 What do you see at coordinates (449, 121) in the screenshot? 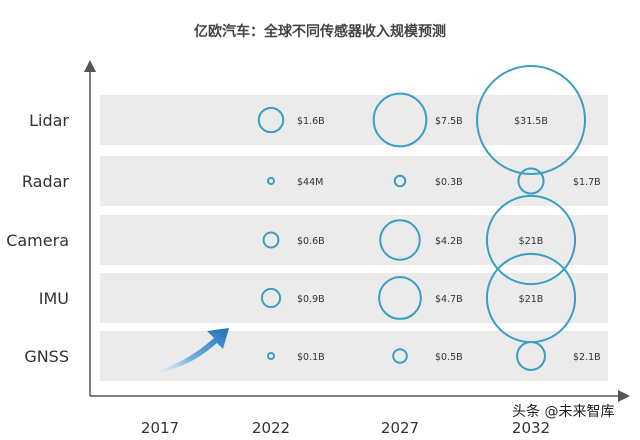
I see `value-label-lidar-2027: $7.5B` at bounding box center [449, 121].